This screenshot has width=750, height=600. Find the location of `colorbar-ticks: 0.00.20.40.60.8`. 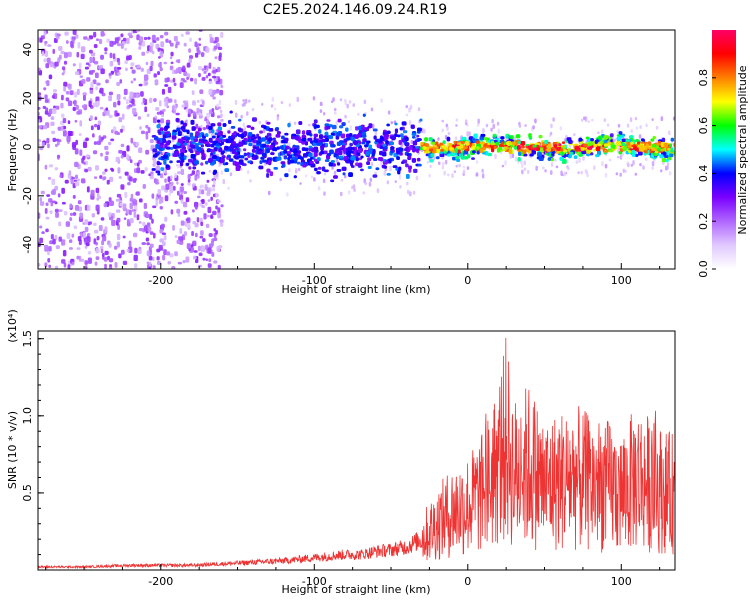

colorbar-ticks: 0.00.20.40.60.8 is located at coordinates (706, 173).